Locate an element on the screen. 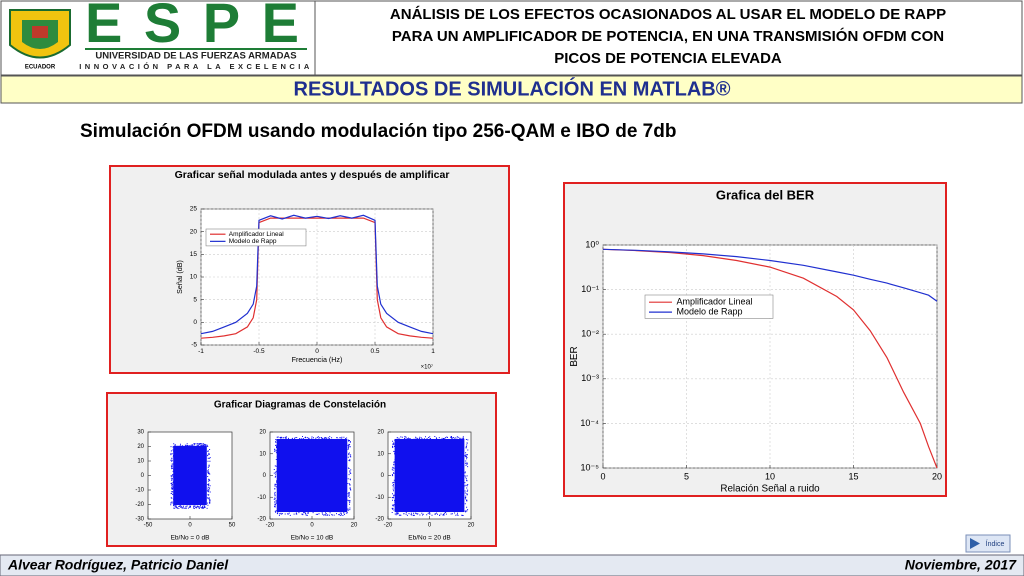  x-tick-label: 50 is located at coordinates (232, 526).